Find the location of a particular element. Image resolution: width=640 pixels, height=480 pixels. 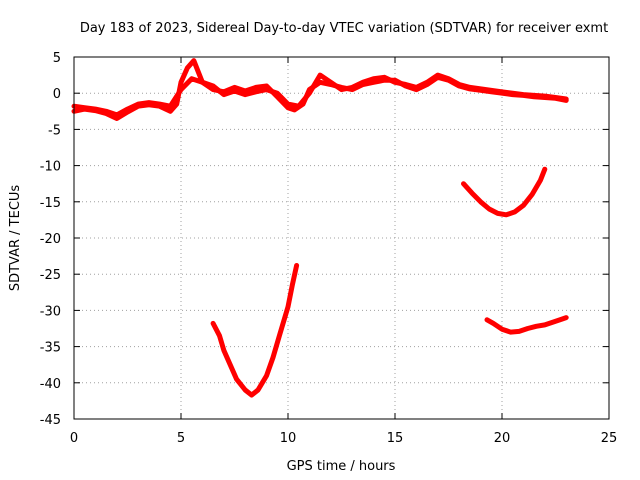

y-tick-label: 0 is located at coordinates (57, 94).